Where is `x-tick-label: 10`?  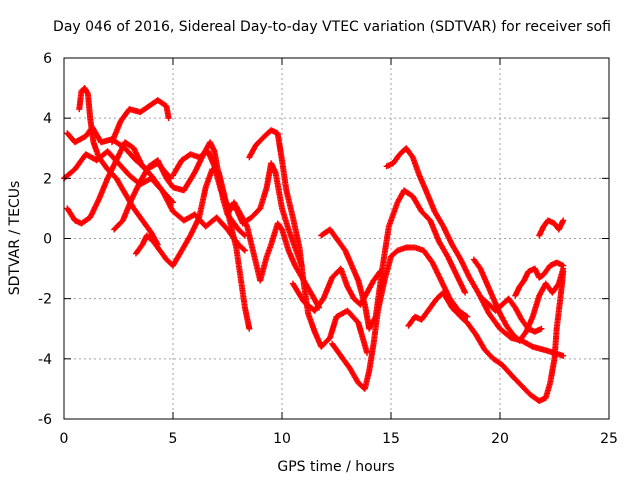
x-tick-label: 10 is located at coordinates (282, 439).